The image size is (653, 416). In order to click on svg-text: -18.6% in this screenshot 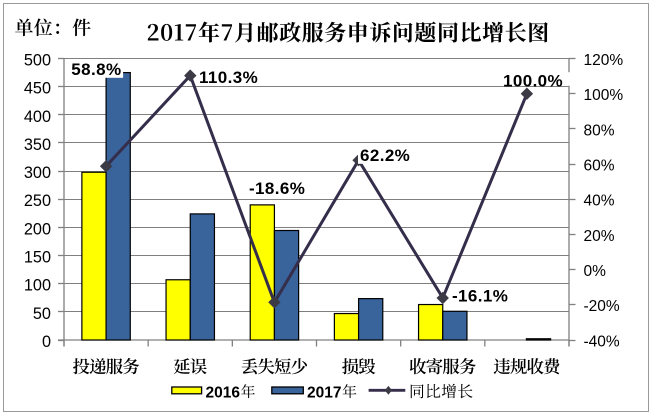, I will do `click(277, 188)`.